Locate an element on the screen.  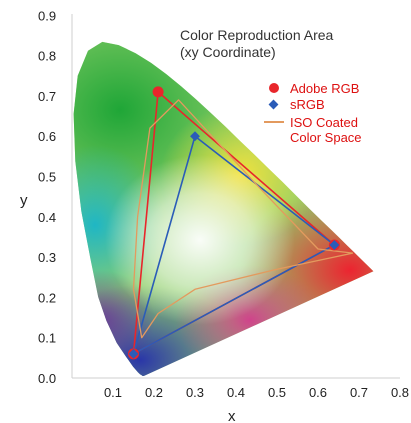
legend: Adobe RGB sRGB ISO Coated Color Space is located at coordinates (313, 113).